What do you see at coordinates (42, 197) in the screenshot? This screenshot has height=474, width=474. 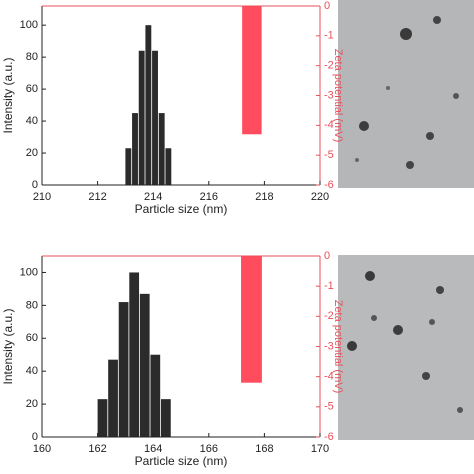 I see `x-tick-label: 210` at bounding box center [42, 197].